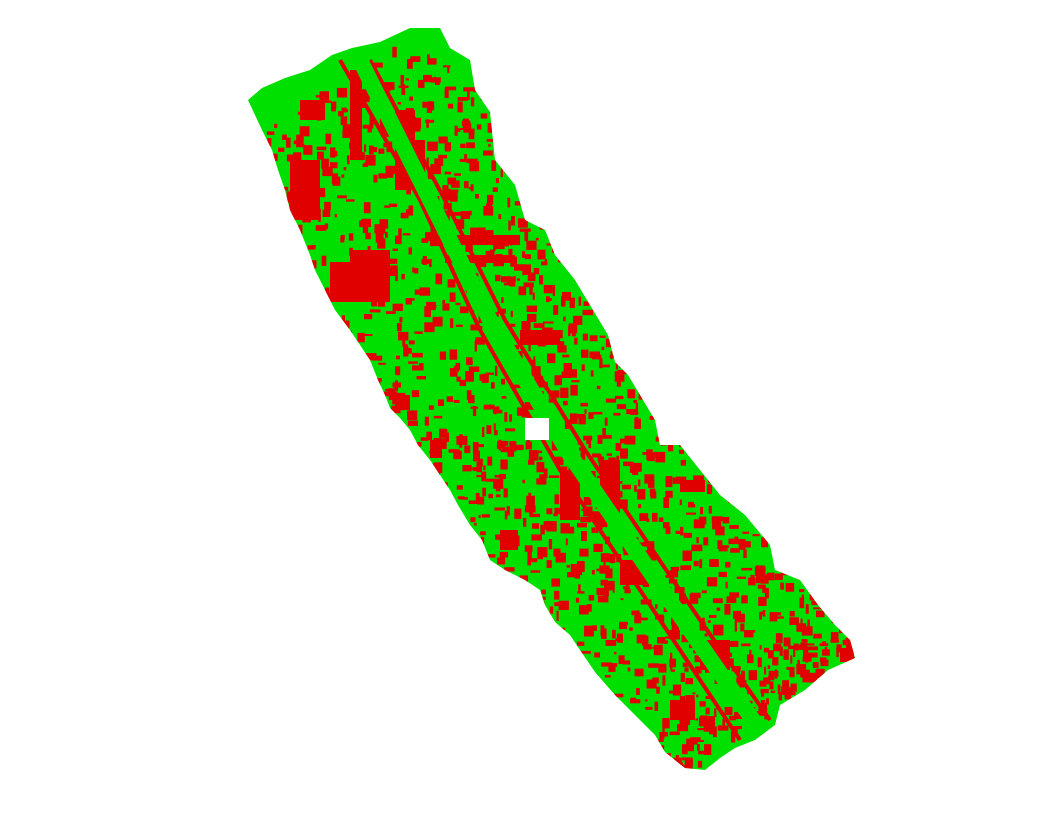 The width and height of the screenshot is (1060, 837). Describe the element at coordinates (480, 259) in the screenshot. I see `red-block` at that location.